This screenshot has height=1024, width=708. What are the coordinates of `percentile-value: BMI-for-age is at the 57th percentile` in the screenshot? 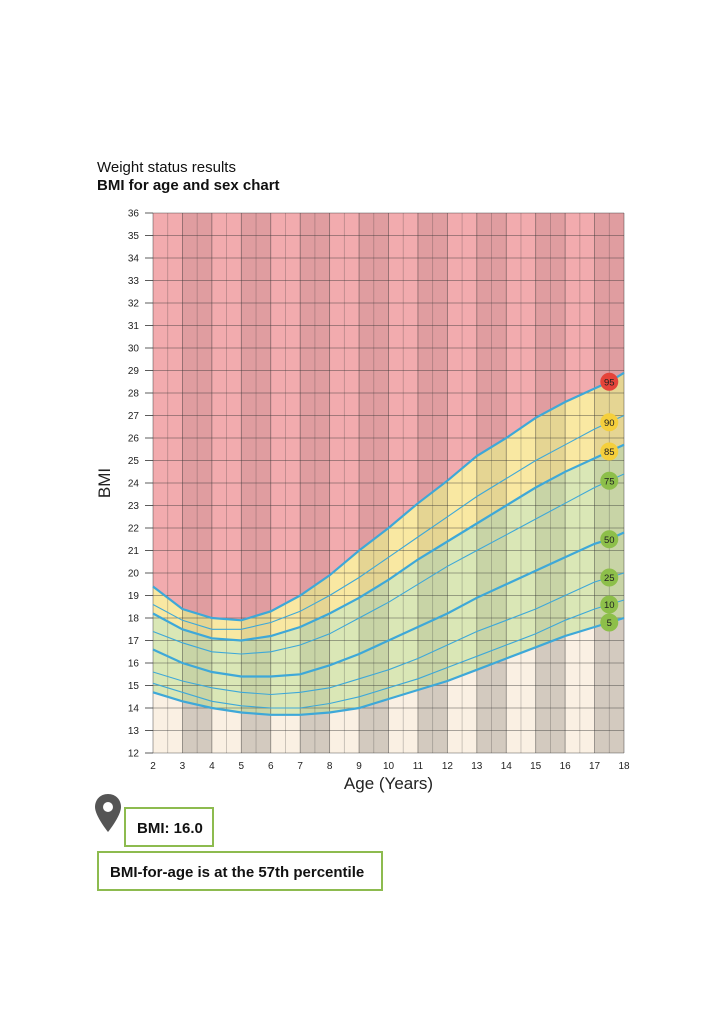 It's located at (237, 872).